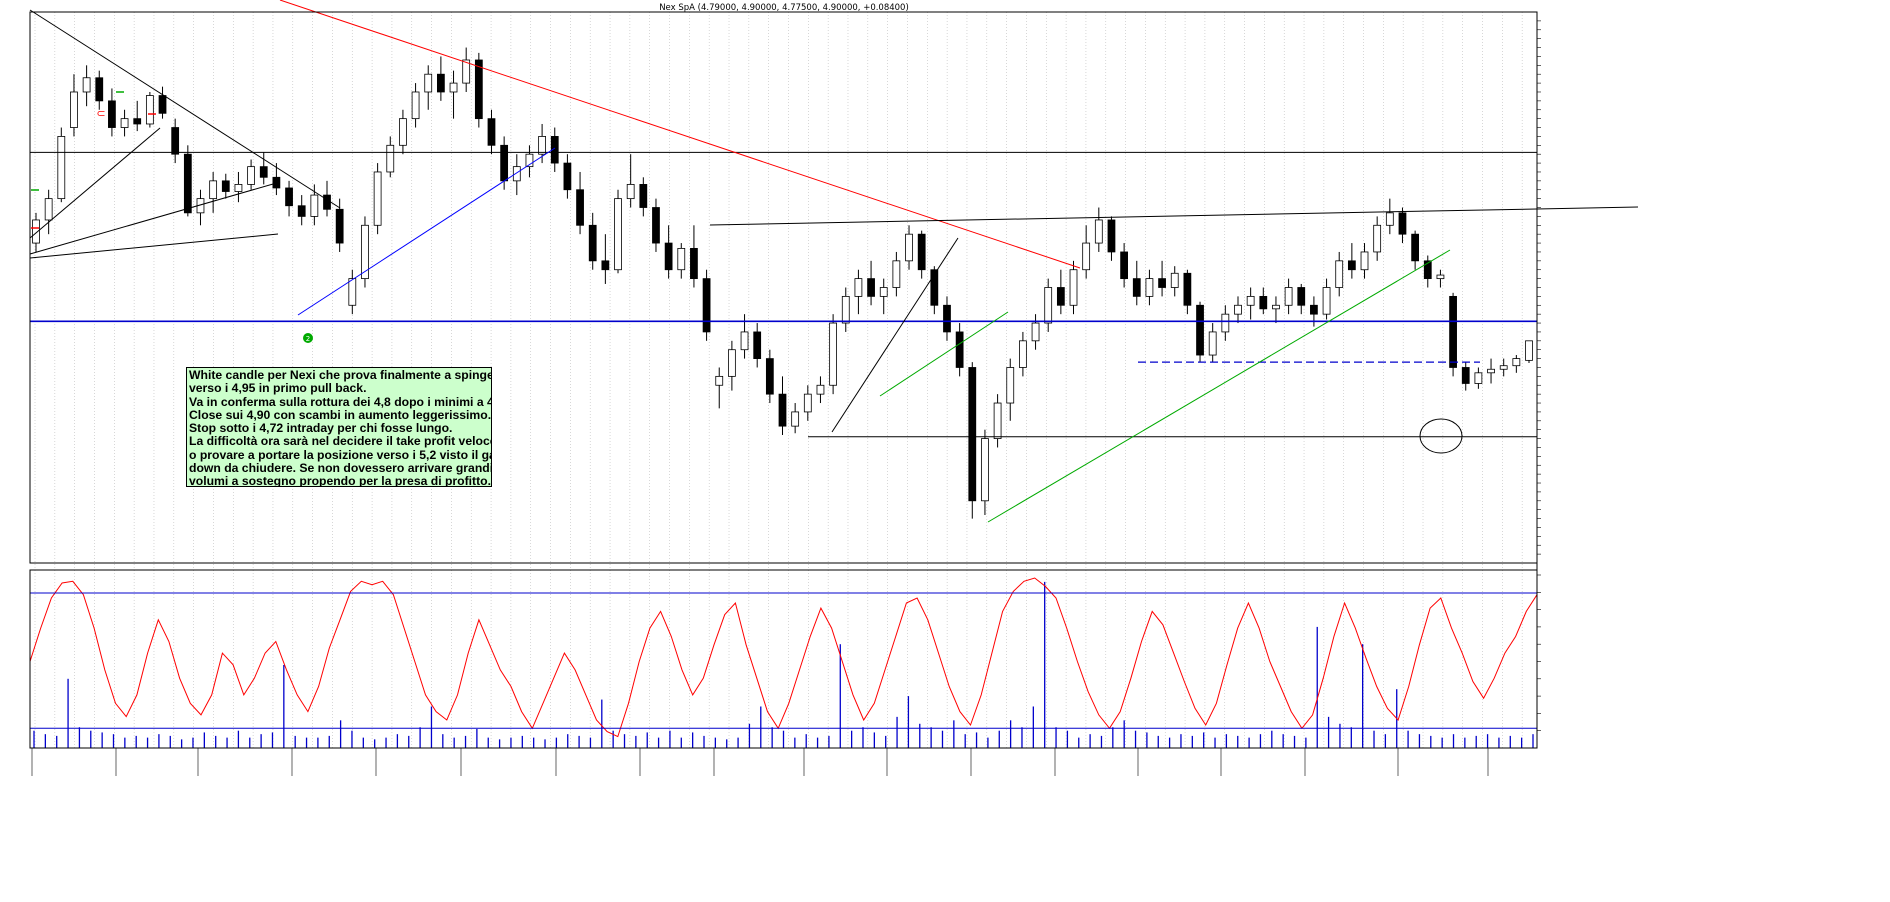 Image resolution: width=1890 pixels, height=902 pixels. I want to click on oscillator-line, so click(783, 657).